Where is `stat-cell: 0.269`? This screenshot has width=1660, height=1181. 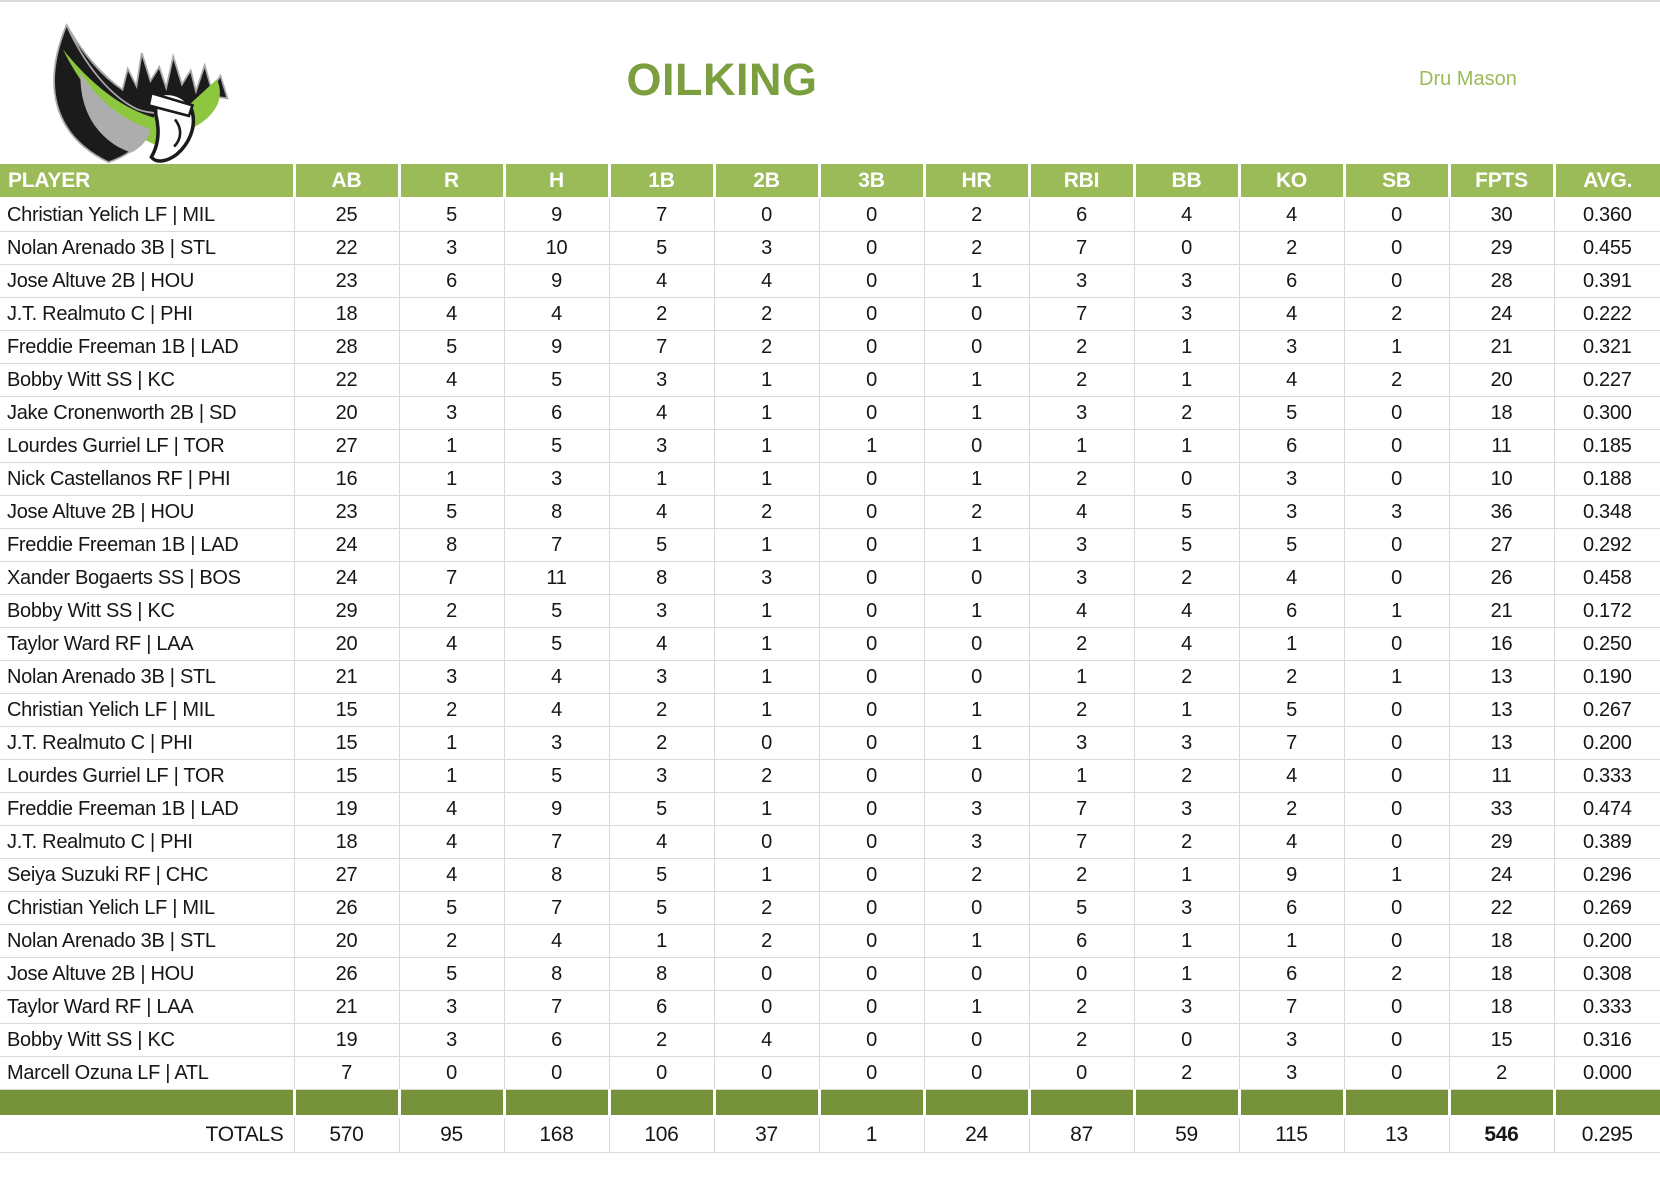 stat-cell: 0.269 is located at coordinates (1607, 908).